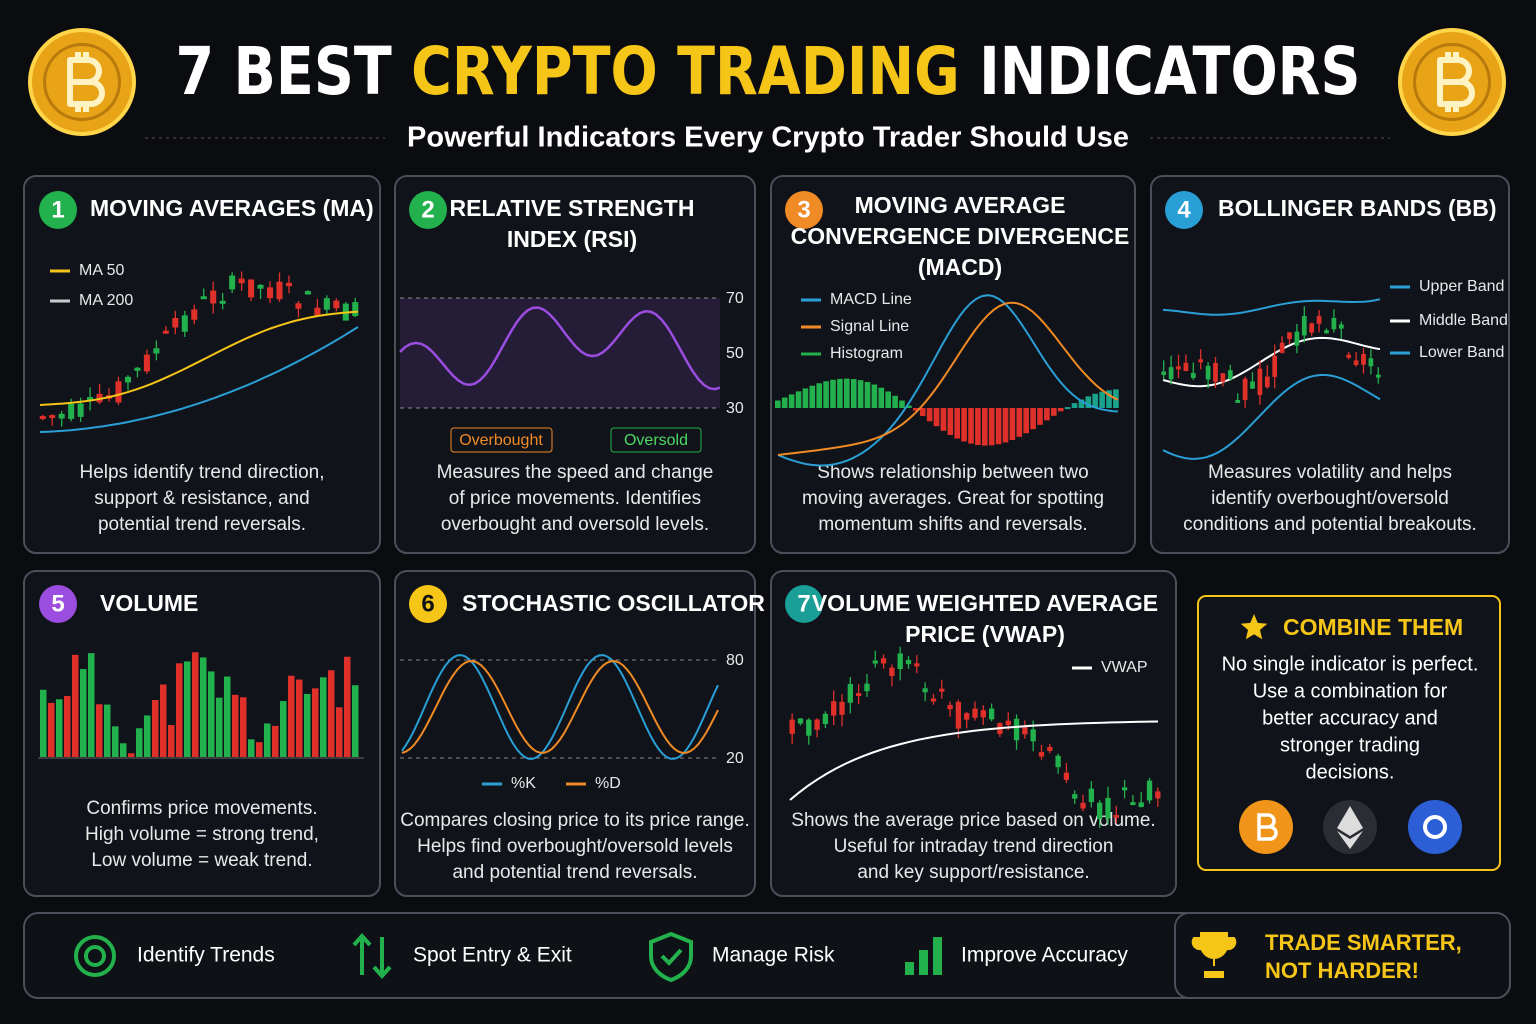 This screenshot has height=1024, width=1536. I want to click on rsi-line, so click(560, 348).